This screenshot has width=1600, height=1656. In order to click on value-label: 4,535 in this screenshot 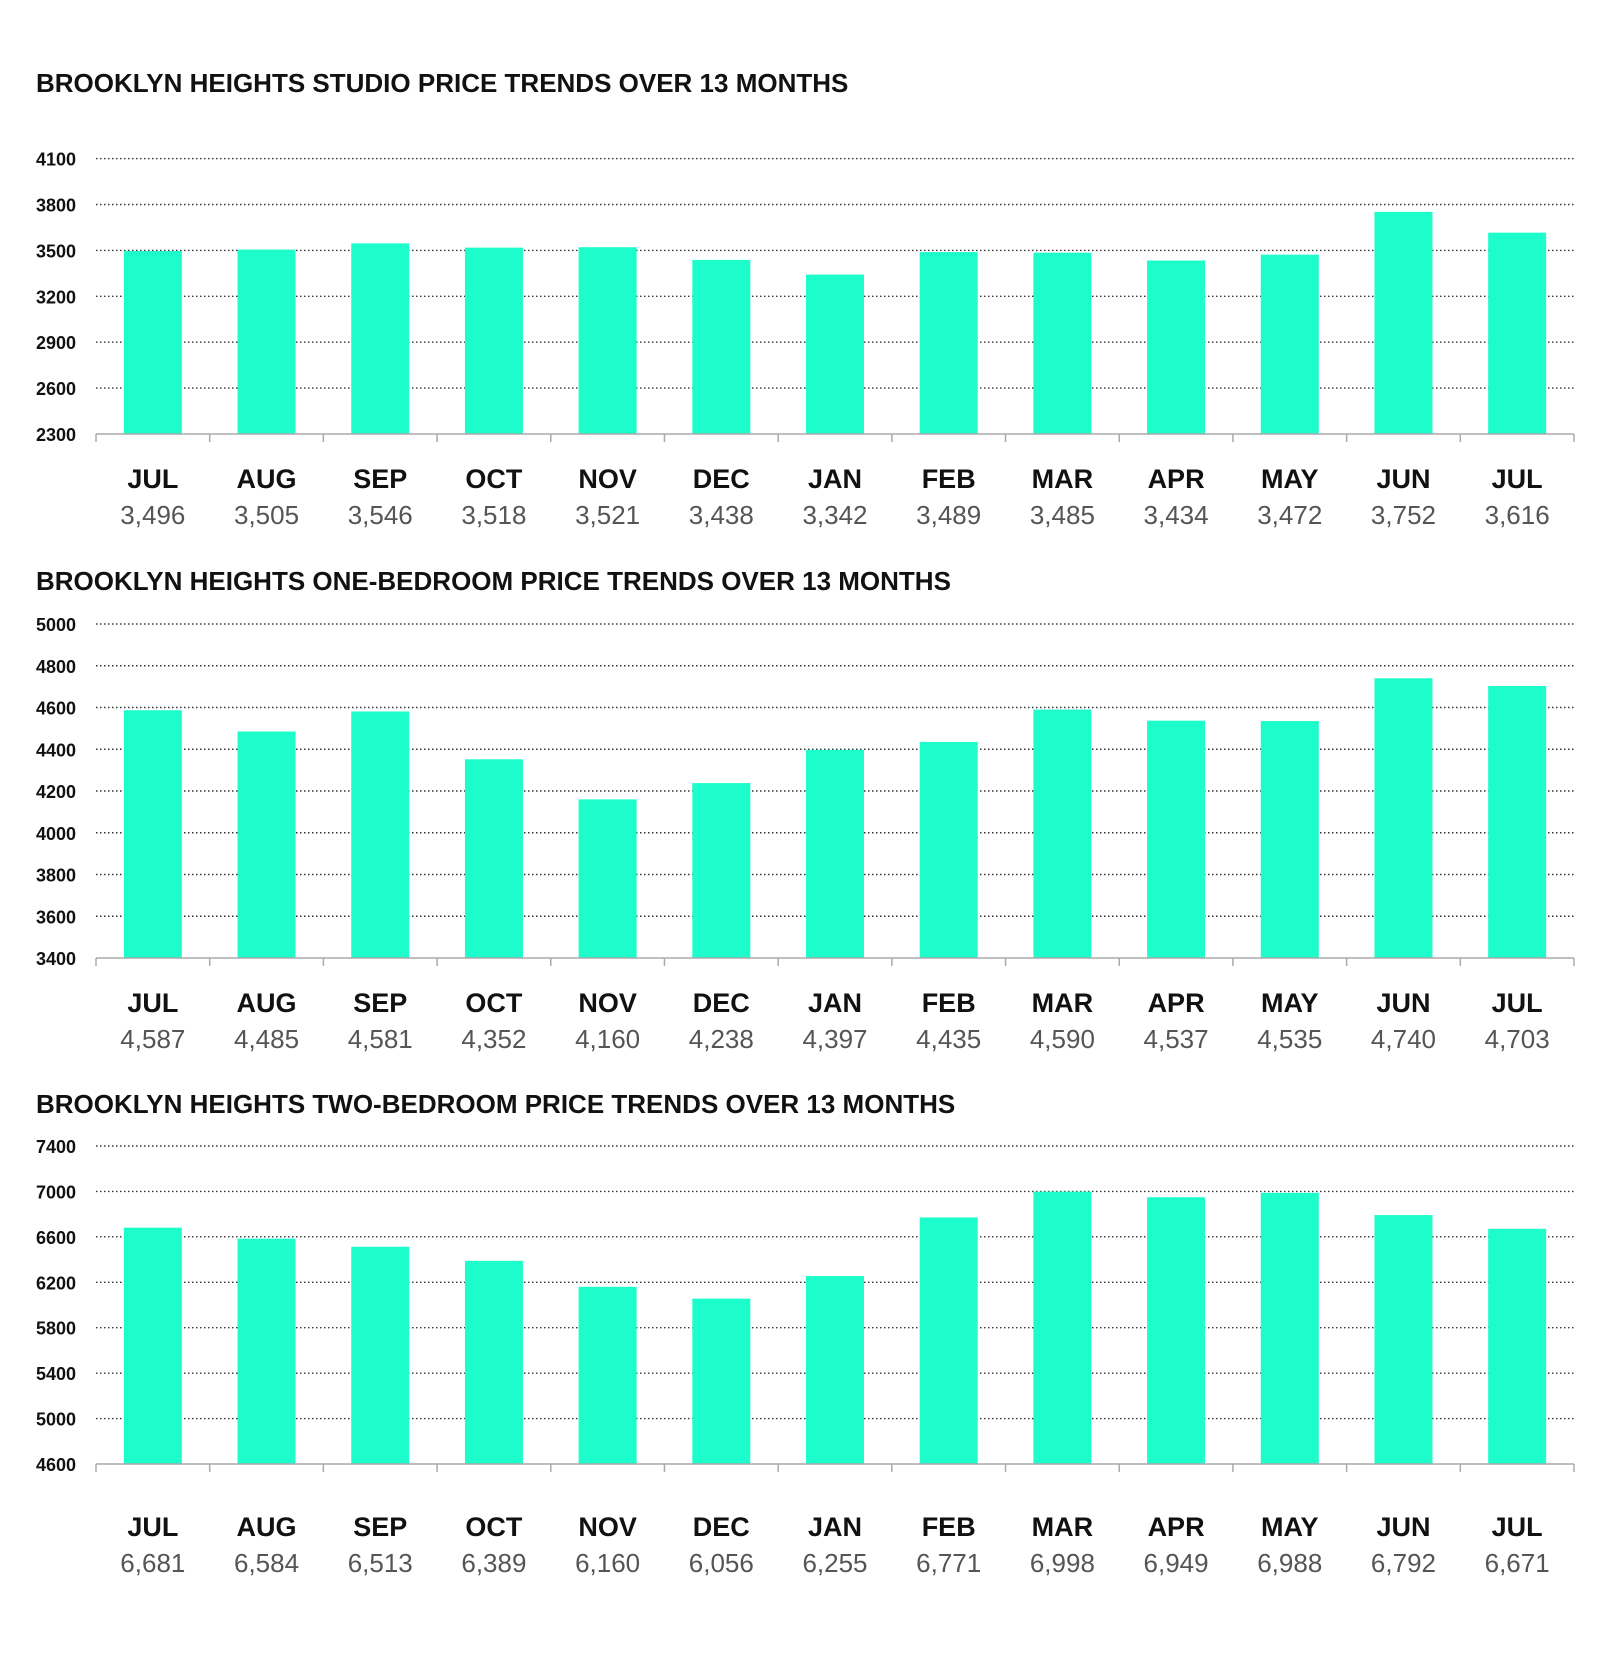, I will do `click(1289, 1039)`.